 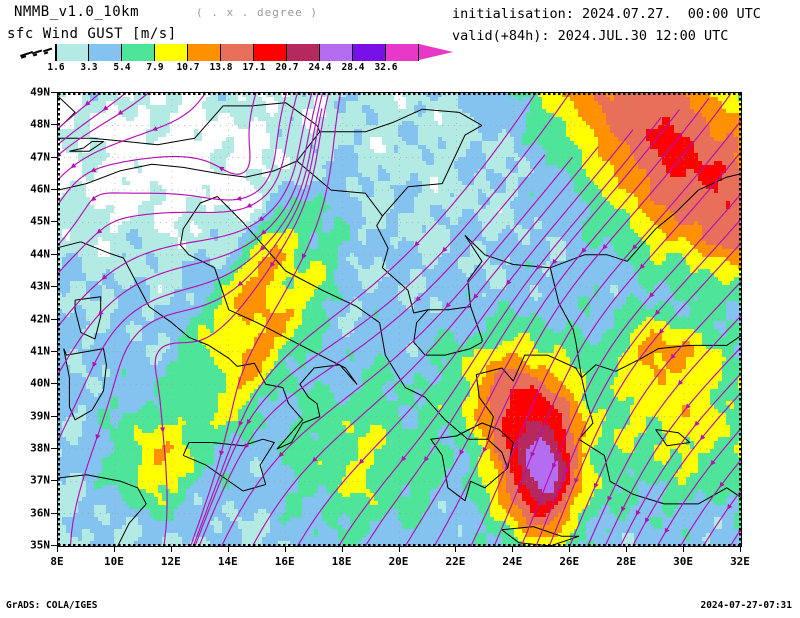 I want to click on y-tick-35N: 35N, so click(x=40, y=545).